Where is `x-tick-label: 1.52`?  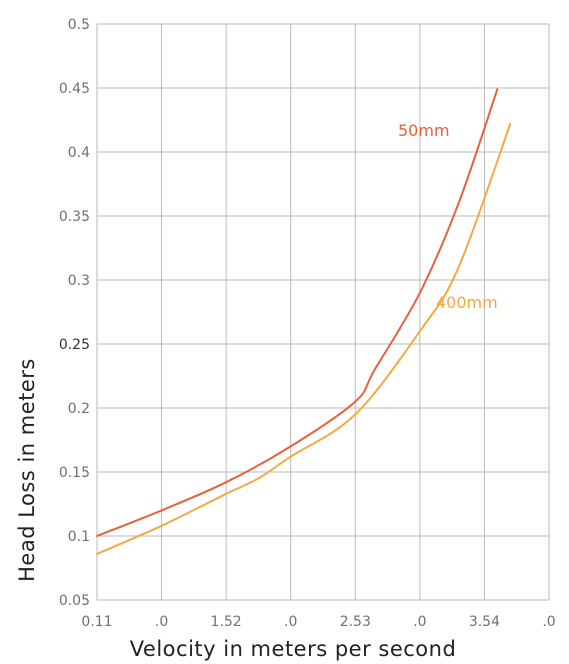
x-tick-label: 1.52 is located at coordinates (226, 622).